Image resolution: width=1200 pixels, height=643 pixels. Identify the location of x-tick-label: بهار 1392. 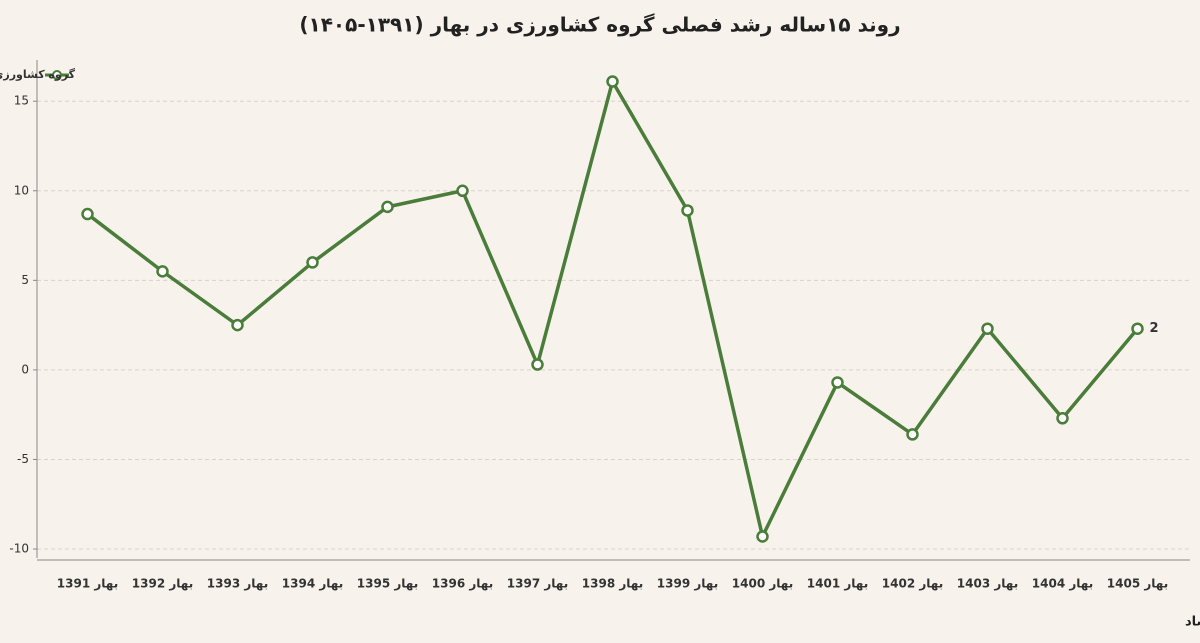
(162, 584).